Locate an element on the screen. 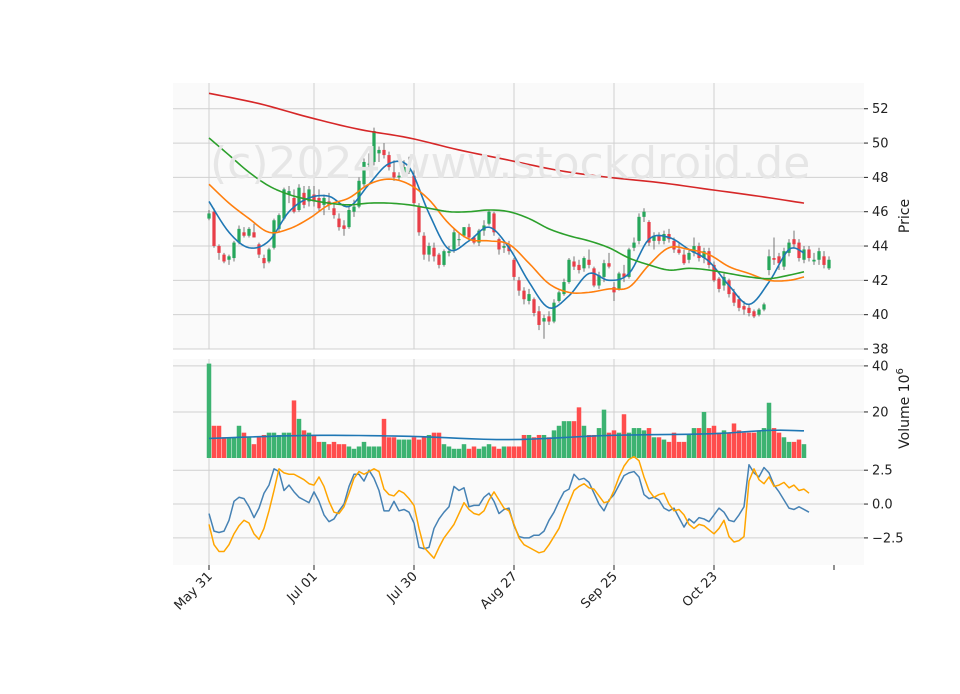 The width and height of the screenshot is (960, 694). volume-axis-title: Volume 106 is located at coordinates (904, 408).